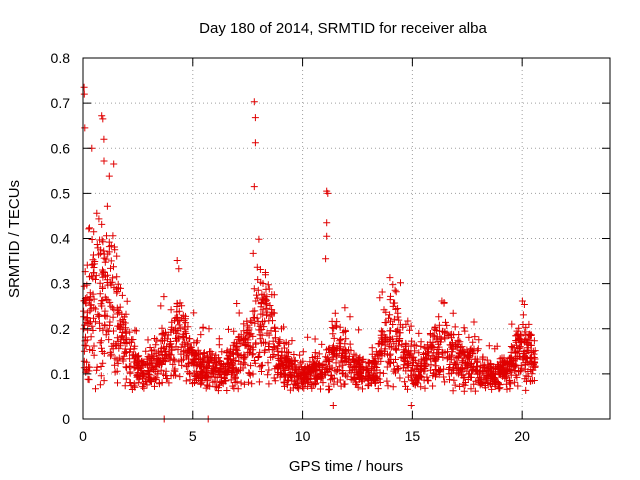  Describe the element at coordinates (61, 103) in the screenshot. I see `y-tick-label: 0.7` at that location.